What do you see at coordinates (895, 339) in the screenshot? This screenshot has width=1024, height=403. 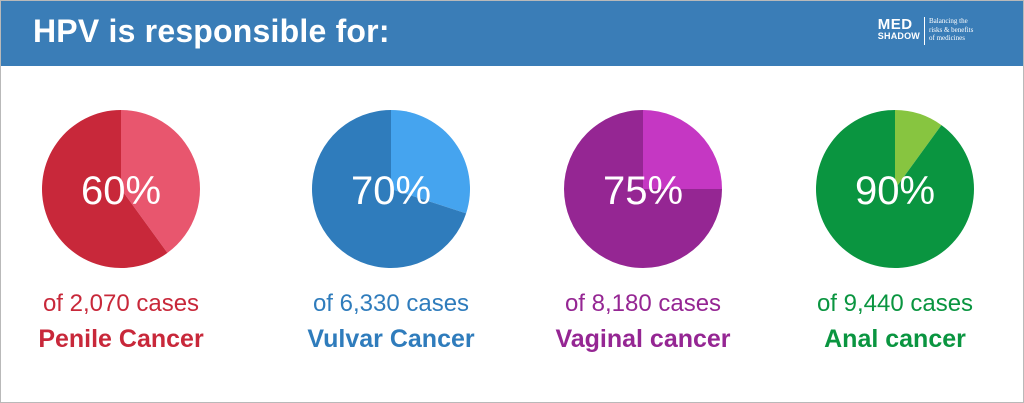 I see `cancer-label: Anal cancer` at bounding box center [895, 339].